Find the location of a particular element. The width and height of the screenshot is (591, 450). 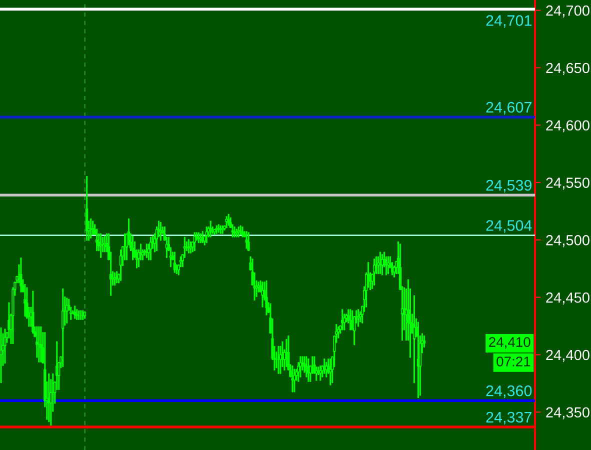

ref-line-label: 24,337 is located at coordinates (509, 418).